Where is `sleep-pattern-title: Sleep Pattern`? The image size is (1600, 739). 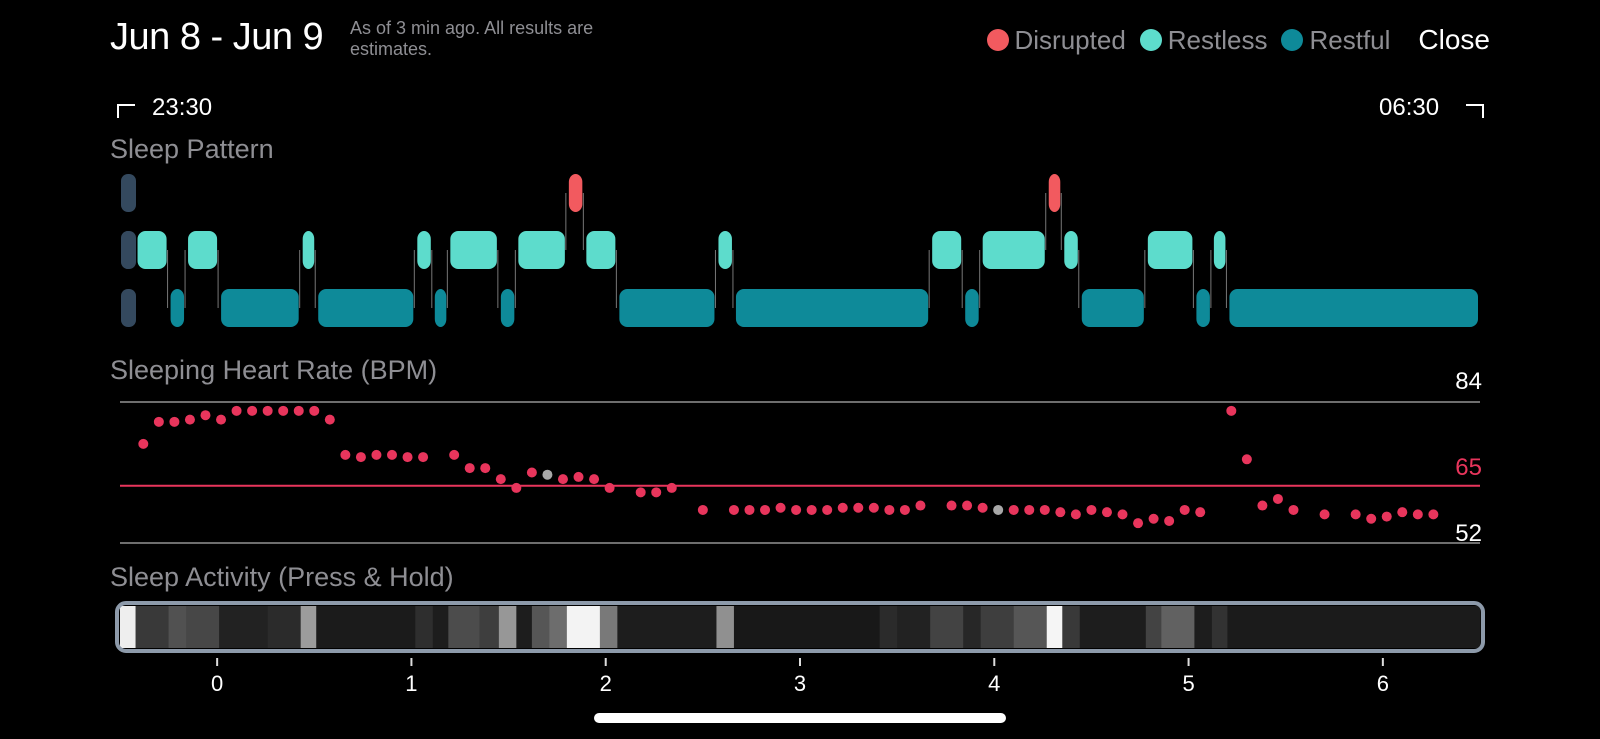
sleep-pattern-title: Sleep Pattern is located at coordinates (192, 149).